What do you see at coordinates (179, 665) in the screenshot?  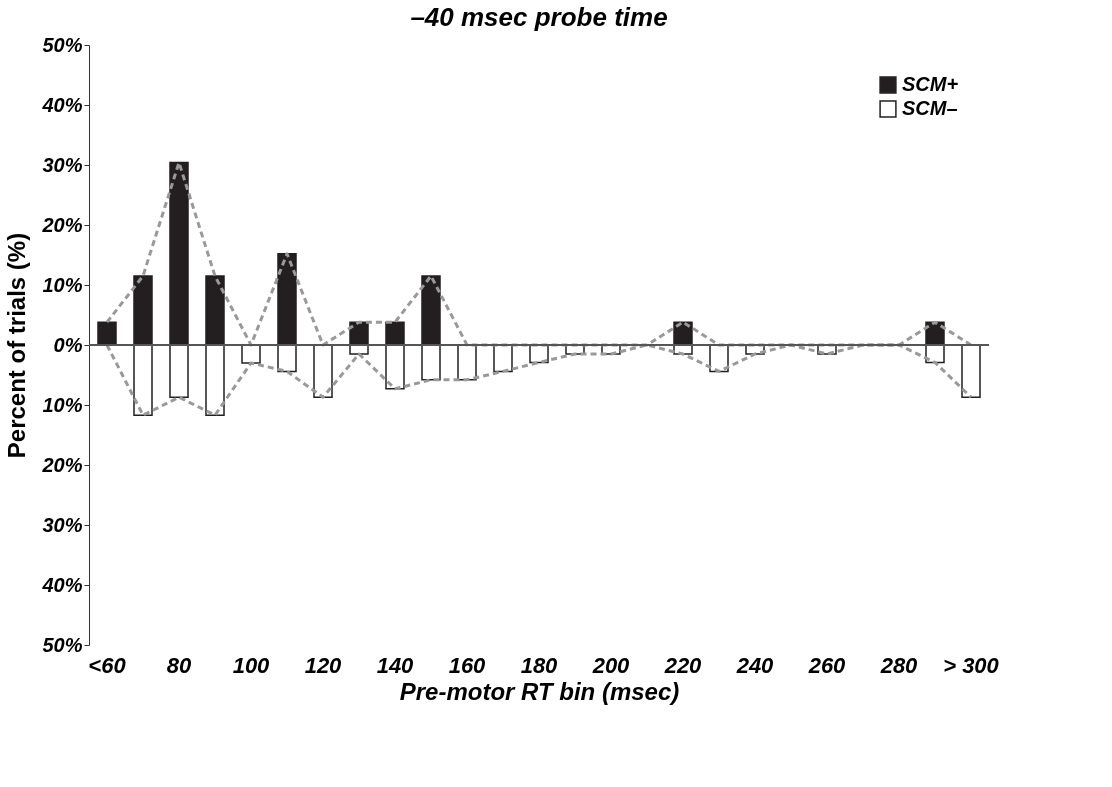 I see `x-tick-label: 80` at bounding box center [179, 665].